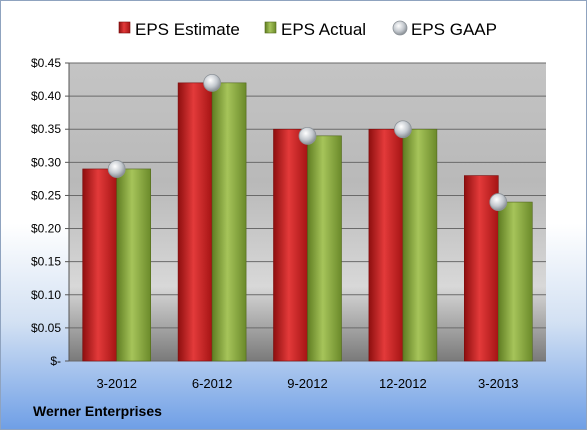 The image size is (587, 431). I want to click on y-tick-label: $0.10, so click(46, 295).